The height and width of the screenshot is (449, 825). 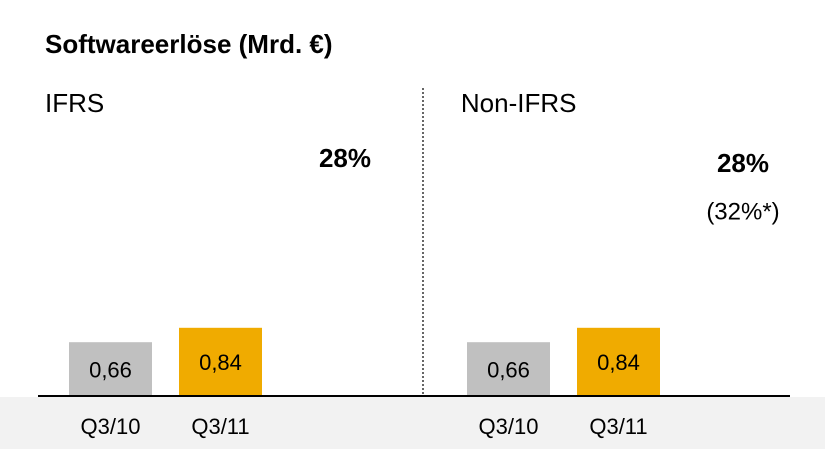 What do you see at coordinates (742, 211) in the screenshot?
I see `annotation: (32%*)` at bounding box center [742, 211].